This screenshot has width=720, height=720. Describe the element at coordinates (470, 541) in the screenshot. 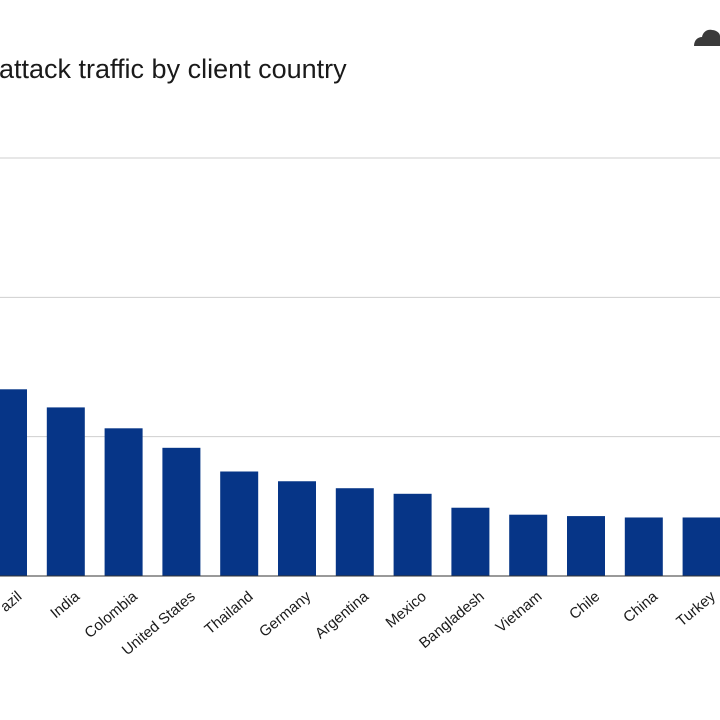

I see `bar-bangladesh` at that location.